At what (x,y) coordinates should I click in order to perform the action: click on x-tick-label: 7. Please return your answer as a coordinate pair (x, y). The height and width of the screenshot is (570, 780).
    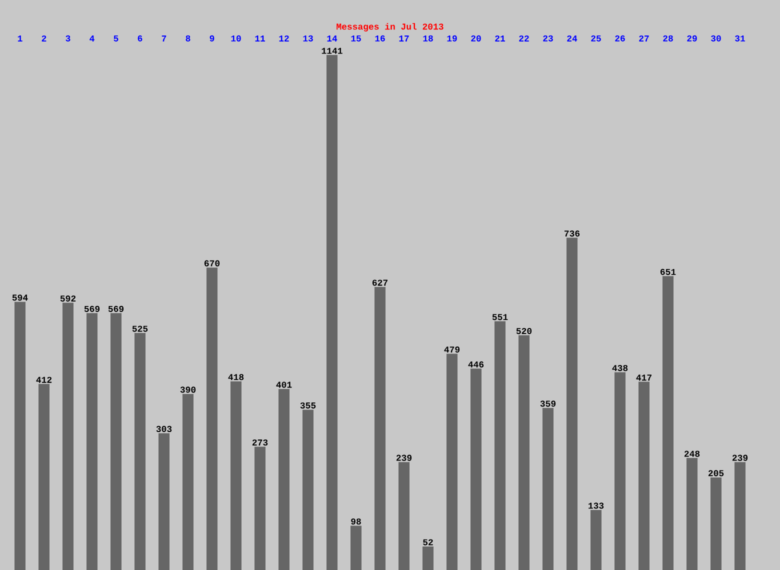
    Looking at the image, I should click on (164, 39).